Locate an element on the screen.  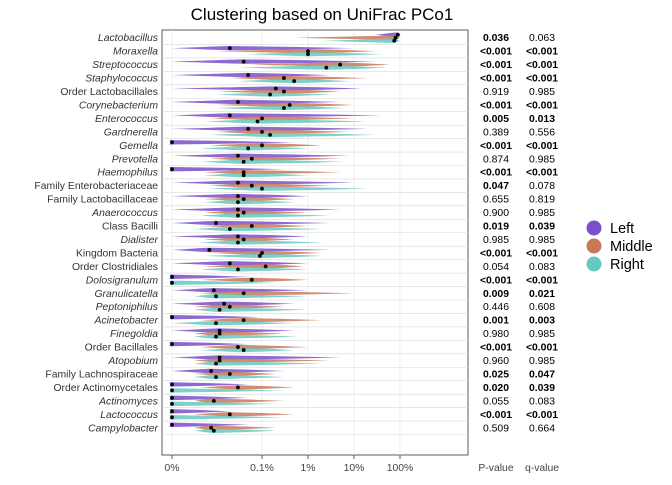
taxon-row: Lactobacillus 0.036 0.063 is located at coordinates (326, 38).